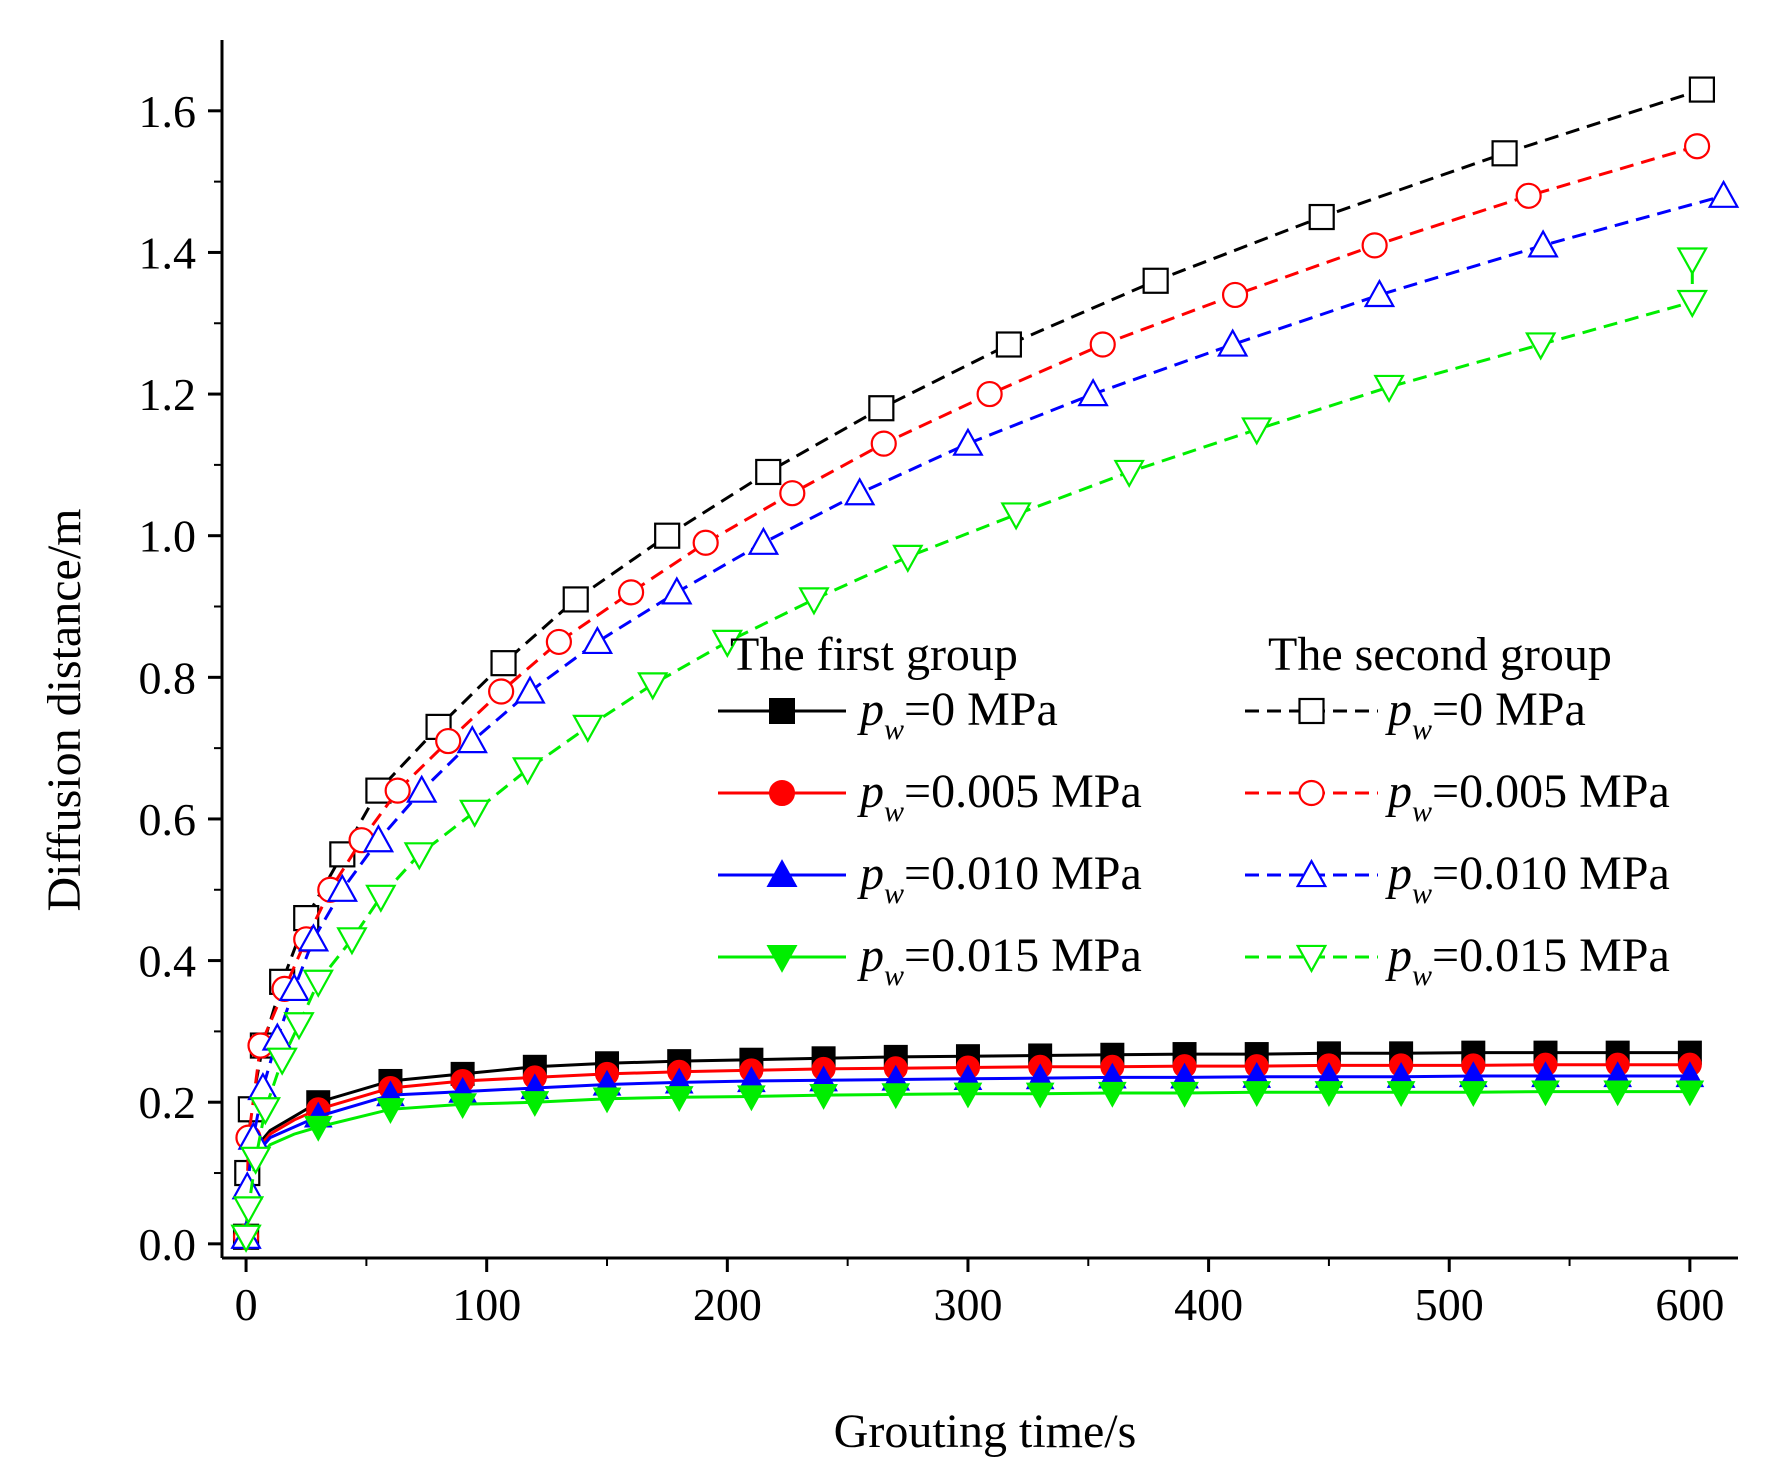 The image size is (1774, 1479). Describe the element at coordinates (957, 714) in the screenshot. I see `legend-label: pw=0 MPa` at that location.